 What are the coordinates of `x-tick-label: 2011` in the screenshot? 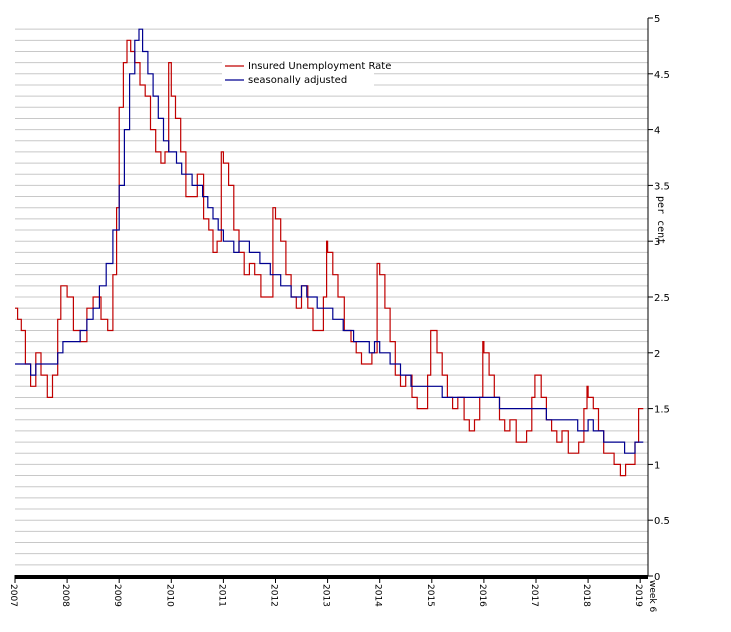 It's located at (221, 595).